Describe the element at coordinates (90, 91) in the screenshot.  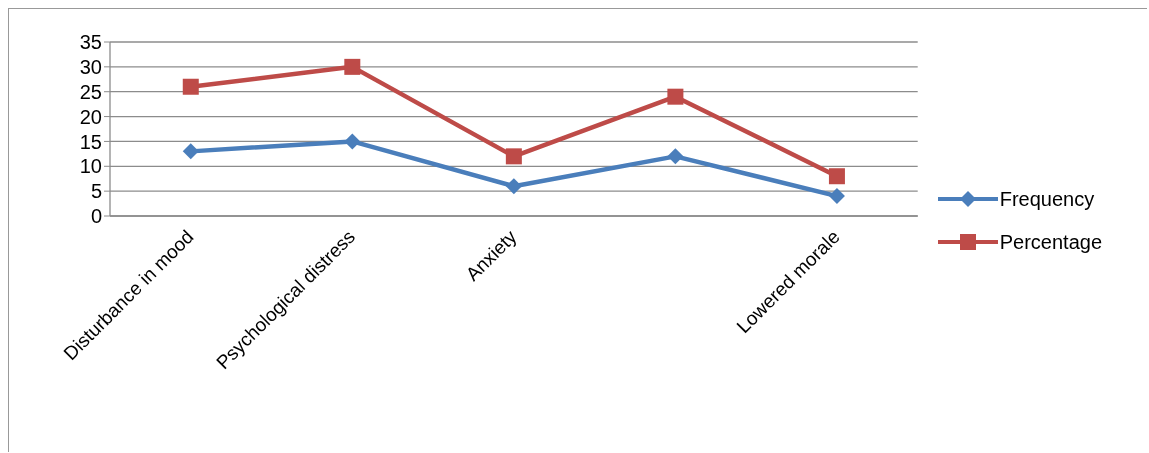
I see `y-tick-label: 25` at that location.